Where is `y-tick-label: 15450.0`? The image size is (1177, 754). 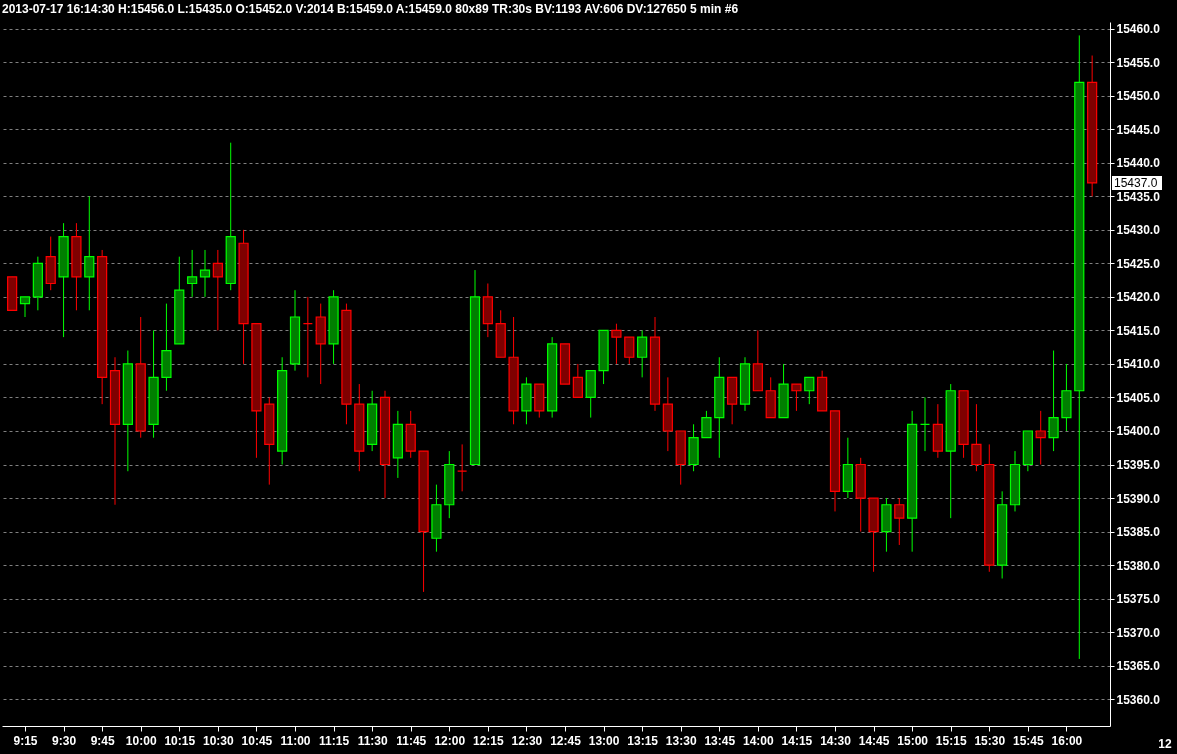 y-tick-label: 15450.0 is located at coordinates (1138, 96).